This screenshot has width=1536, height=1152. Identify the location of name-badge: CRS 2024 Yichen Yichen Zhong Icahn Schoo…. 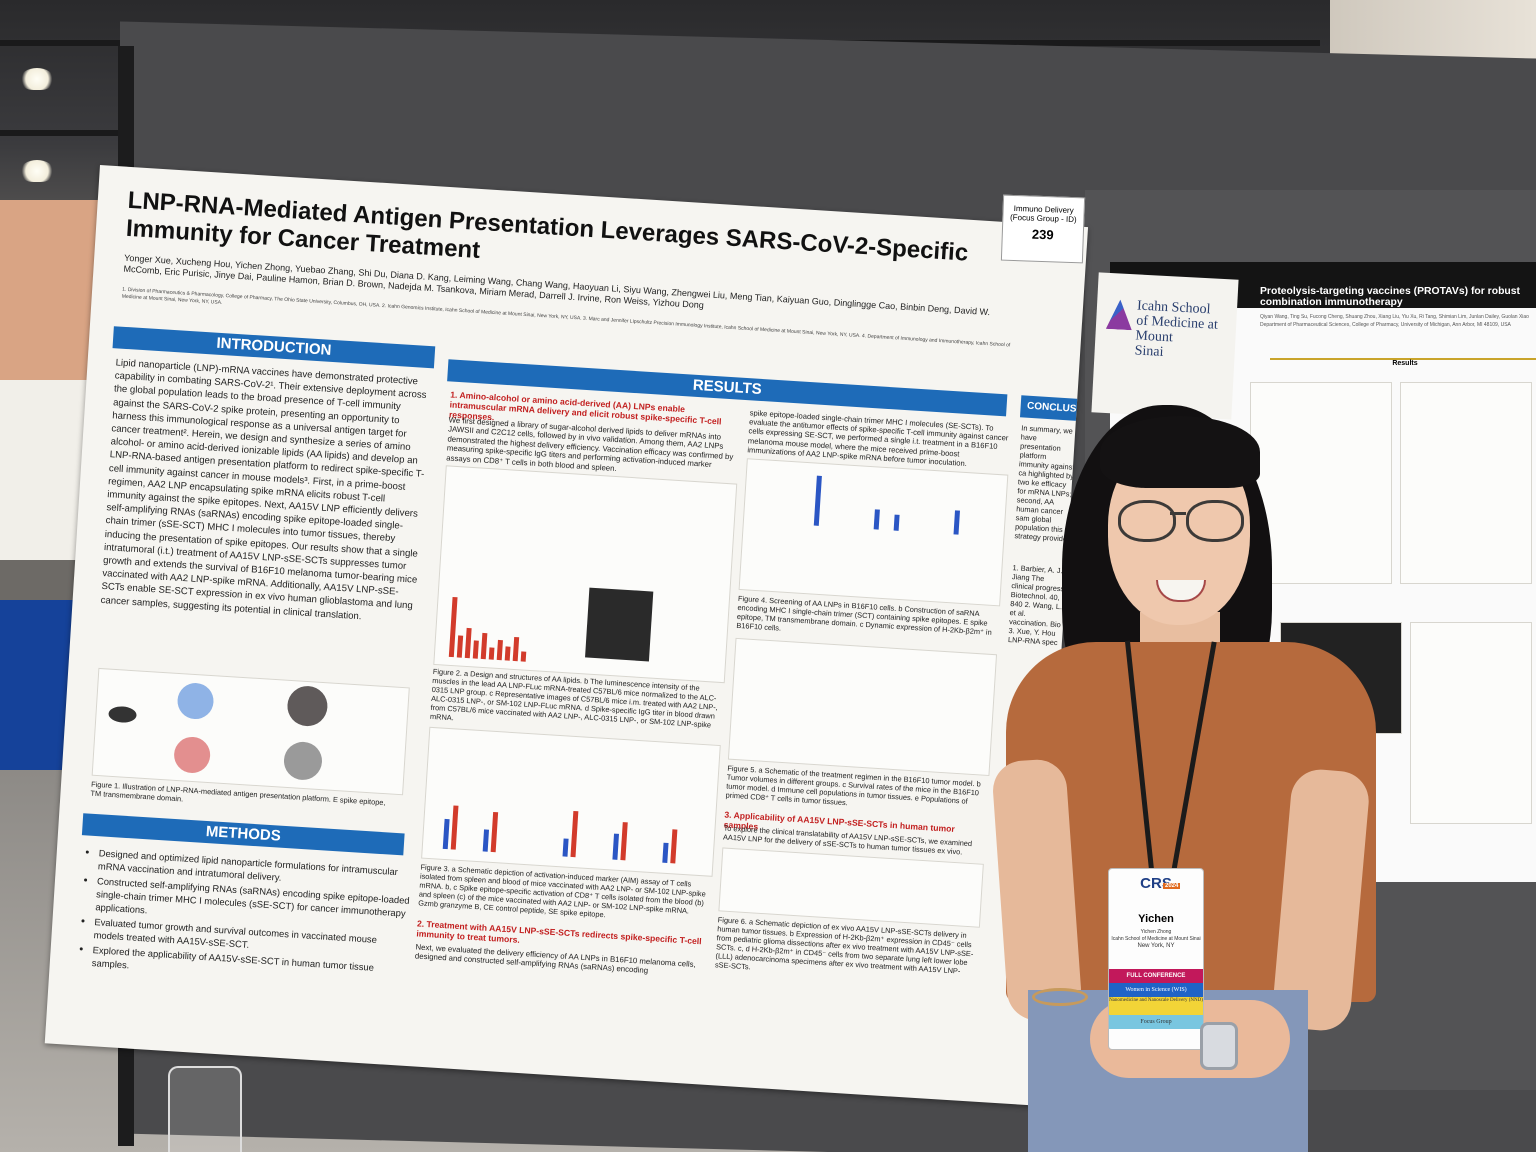
(1156, 959).